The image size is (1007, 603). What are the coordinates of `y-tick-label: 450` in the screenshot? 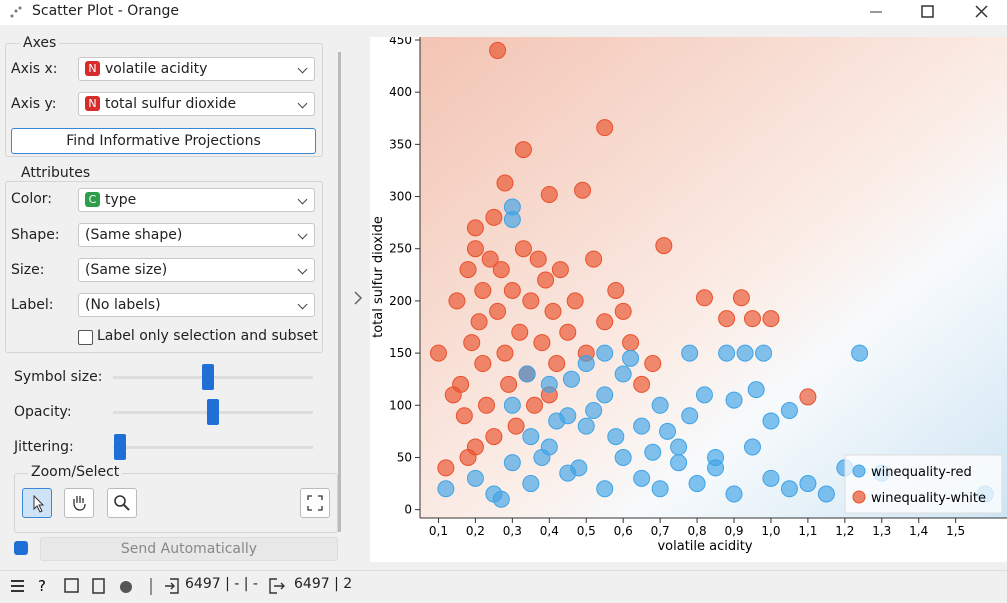 It's located at (400, 42).